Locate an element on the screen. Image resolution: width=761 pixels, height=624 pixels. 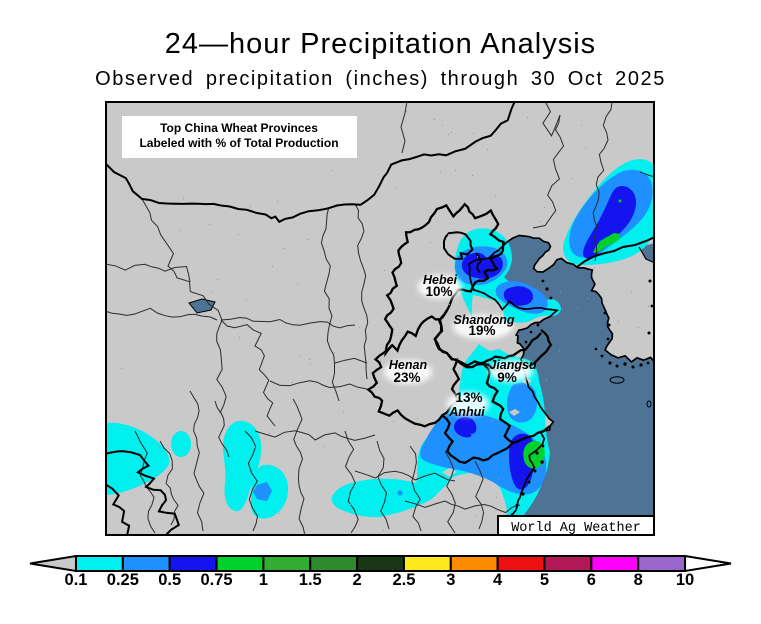
svg-text: 1.5 is located at coordinates (310, 580).